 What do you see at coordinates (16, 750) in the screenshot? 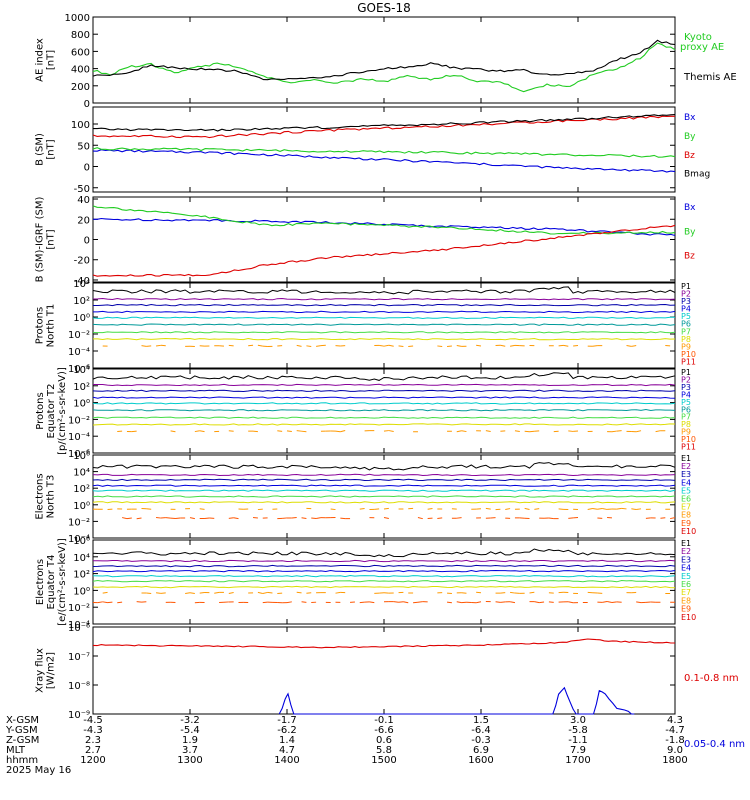
I see `orbit-row-label: MLT` at bounding box center [16, 750].